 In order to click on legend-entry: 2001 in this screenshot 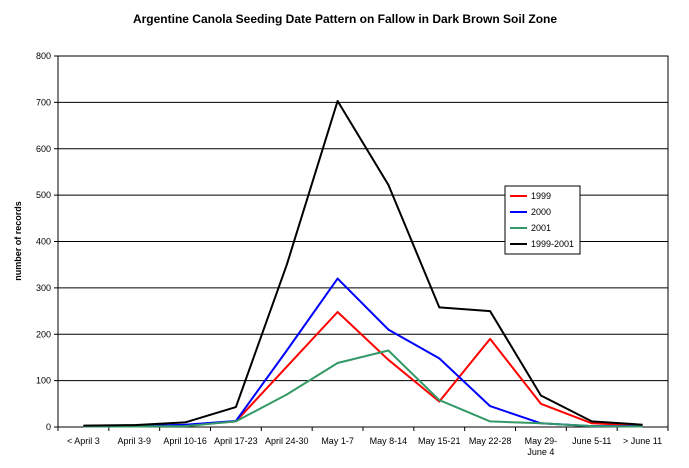, I will do `click(541, 228)`.